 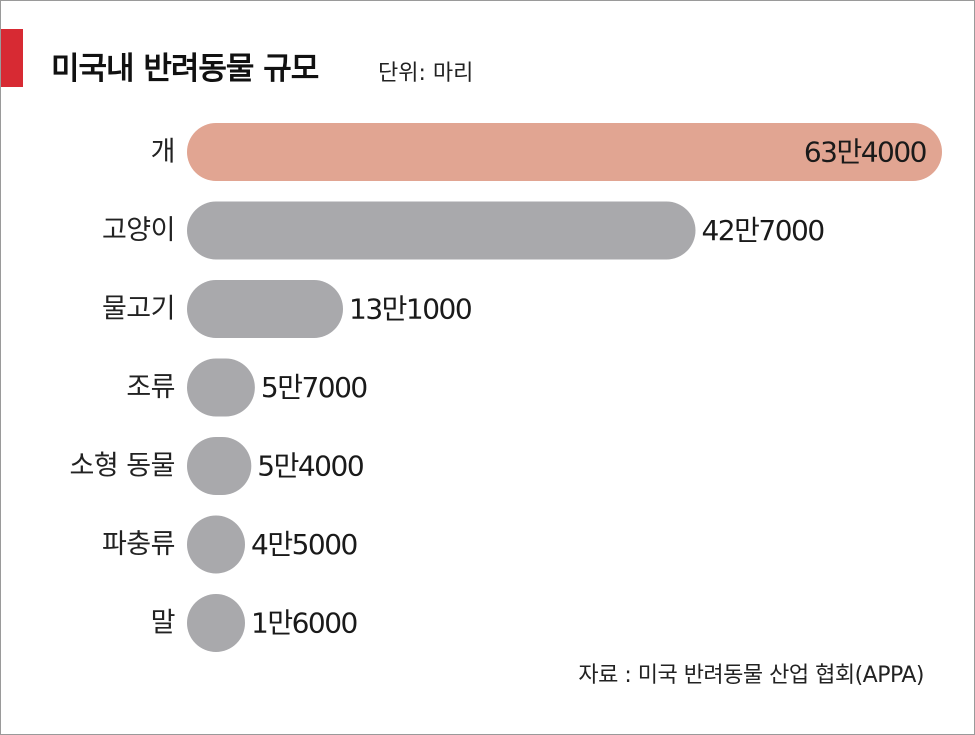 What do you see at coordinates (138, 544) in the screenshot?
I see `category-label-5: 파충류` at bounding box center [138, 544].